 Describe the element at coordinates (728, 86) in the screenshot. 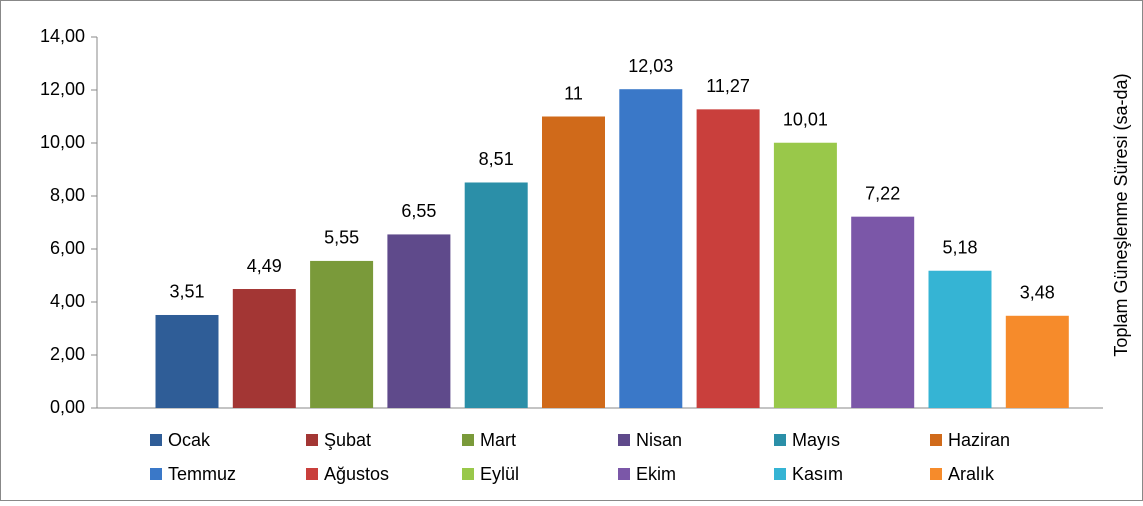

I see `value-label: 11,27` at that location.